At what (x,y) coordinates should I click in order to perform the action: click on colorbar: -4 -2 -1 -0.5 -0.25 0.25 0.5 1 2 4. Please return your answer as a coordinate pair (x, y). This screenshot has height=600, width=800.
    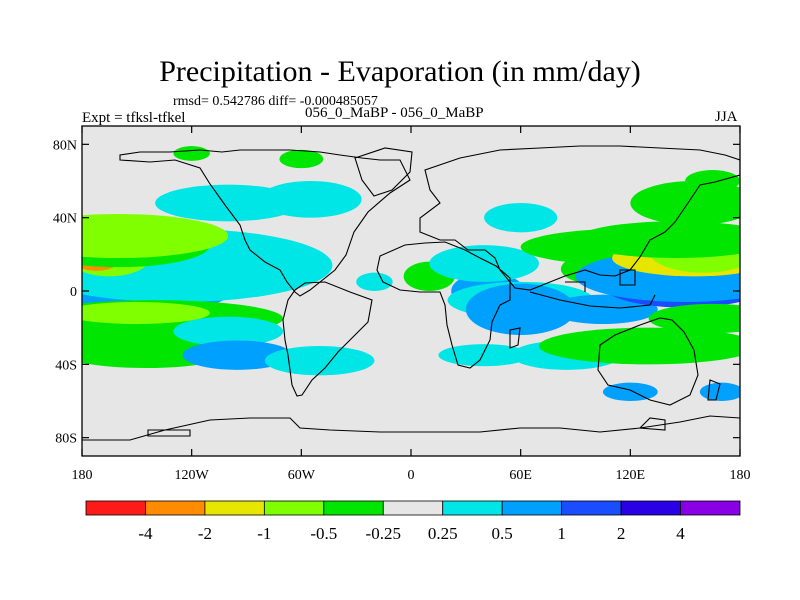
    Looking at the image, I should click on (413, 521).